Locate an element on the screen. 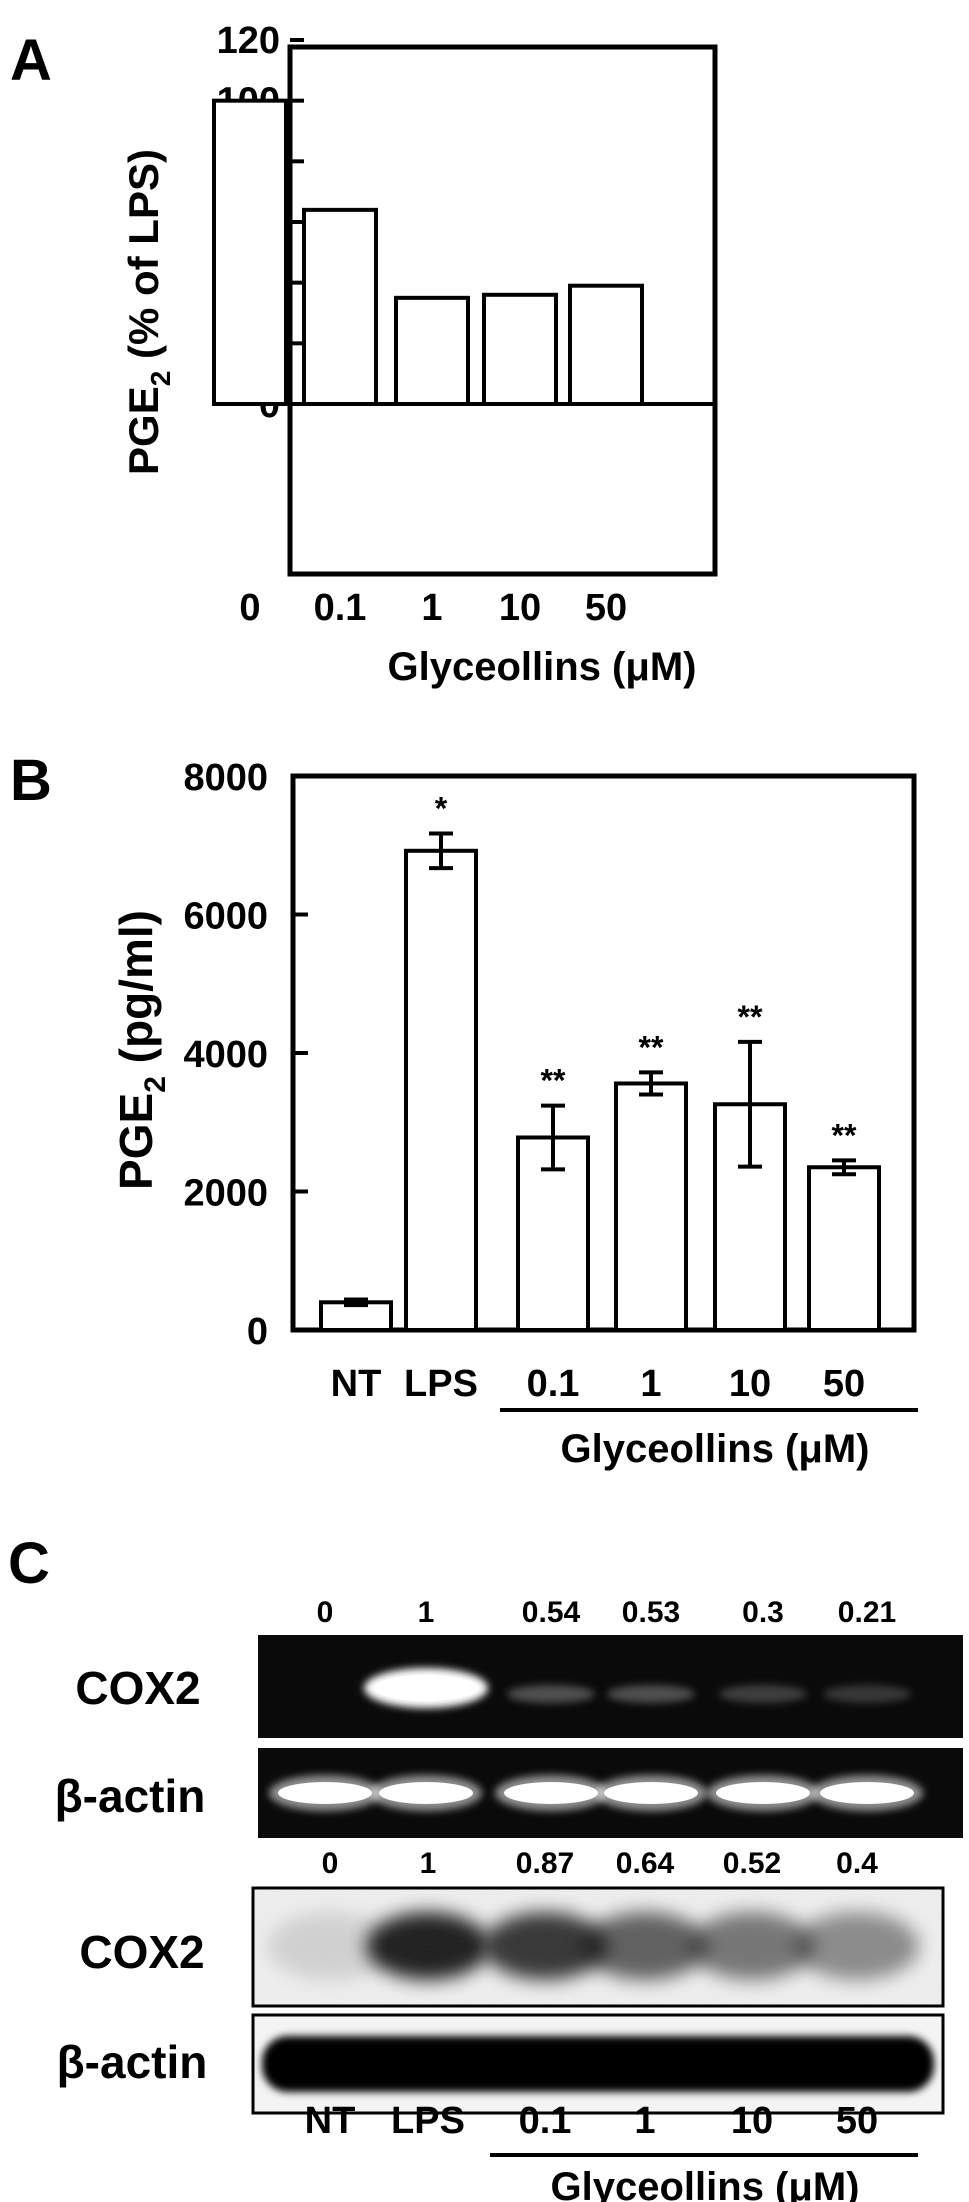 This screenshot has height=2202, width=969. panel-b-y-ticks: 0 2000 4000 6000 8000 is located at coordinates (245, 1055).